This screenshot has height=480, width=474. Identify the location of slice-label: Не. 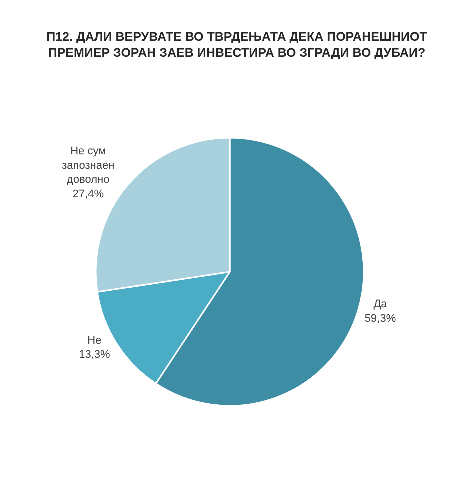
(95, 340).